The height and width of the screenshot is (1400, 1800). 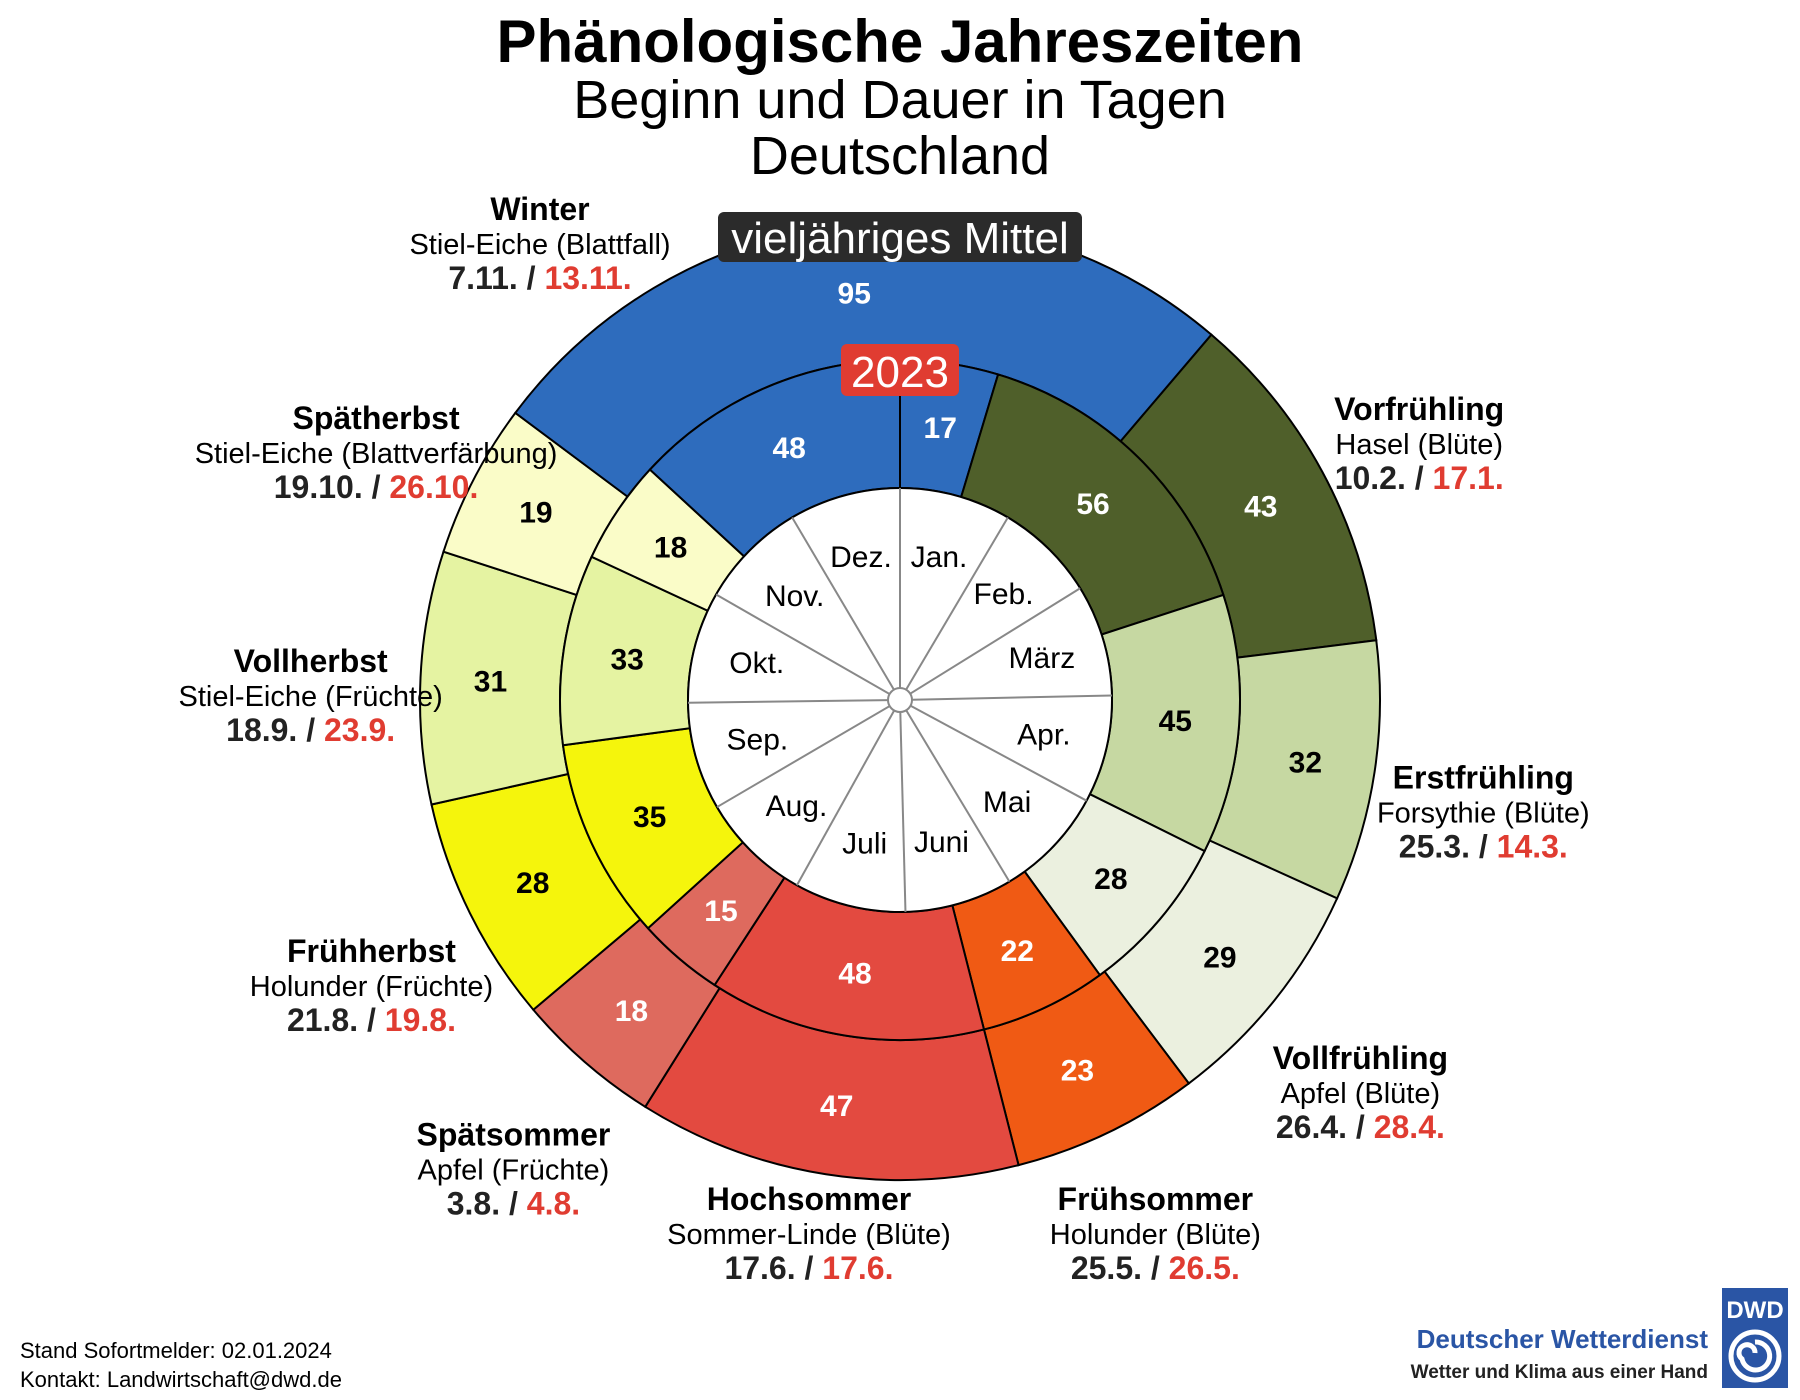 I want to click on season-name: Erstfrühling, so click(x=1483, y=778).